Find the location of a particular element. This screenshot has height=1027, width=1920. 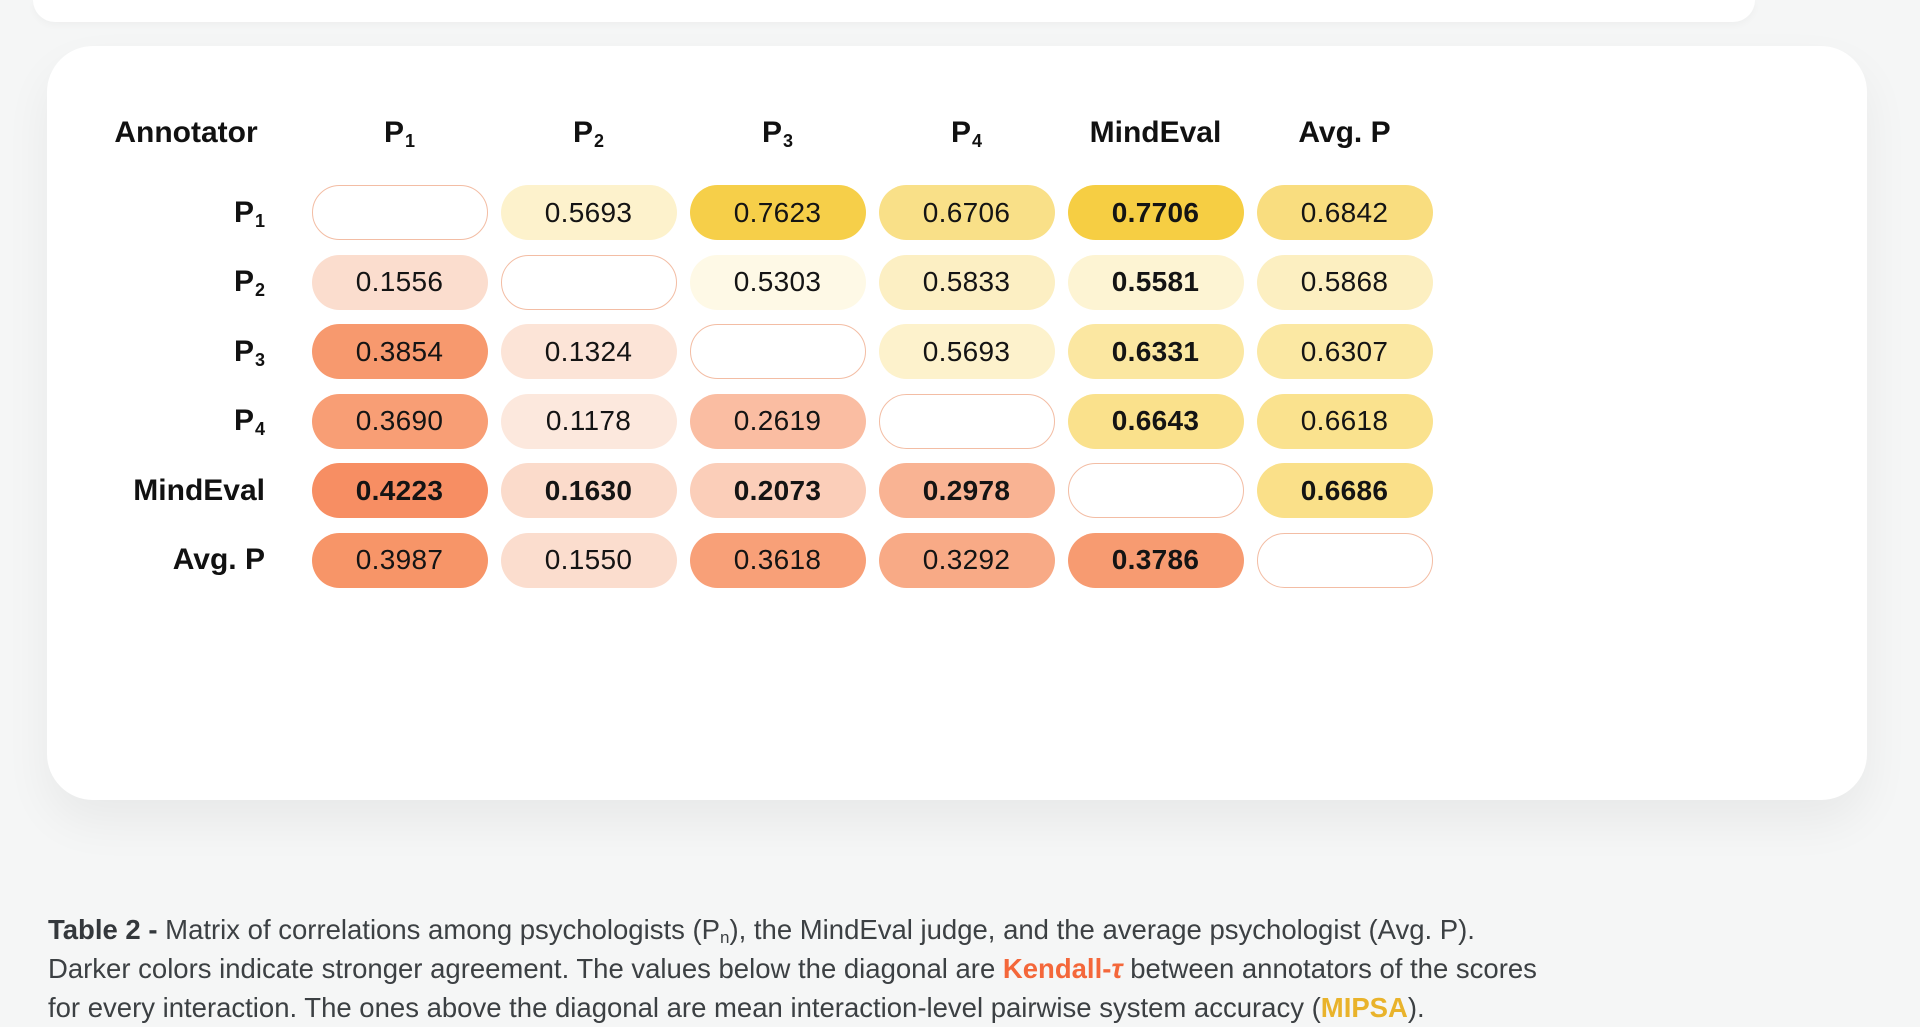

matrix-value-pill: 0.6706 is located at coordinates (966, 213).